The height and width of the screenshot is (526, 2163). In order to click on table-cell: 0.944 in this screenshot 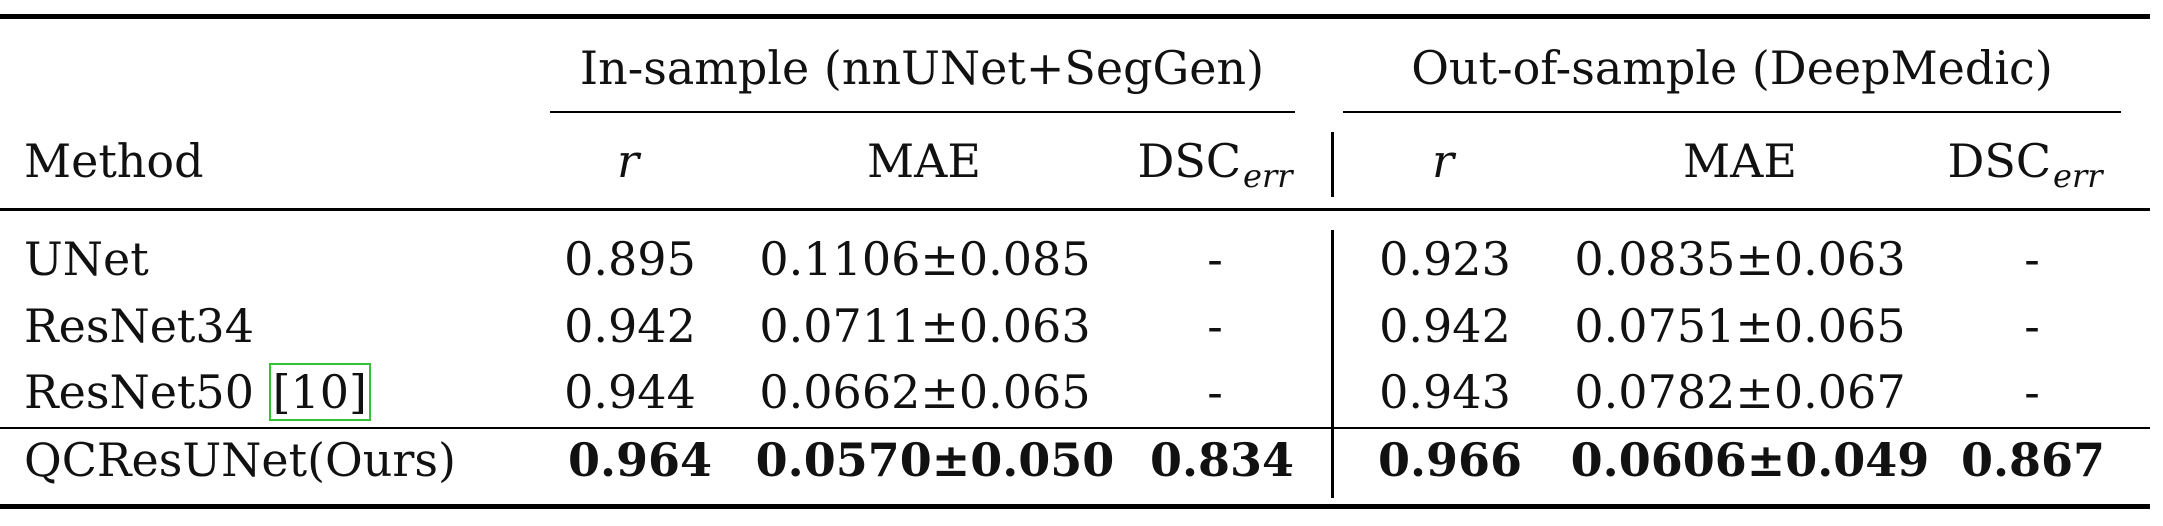, I will do `click(630, 392)`.